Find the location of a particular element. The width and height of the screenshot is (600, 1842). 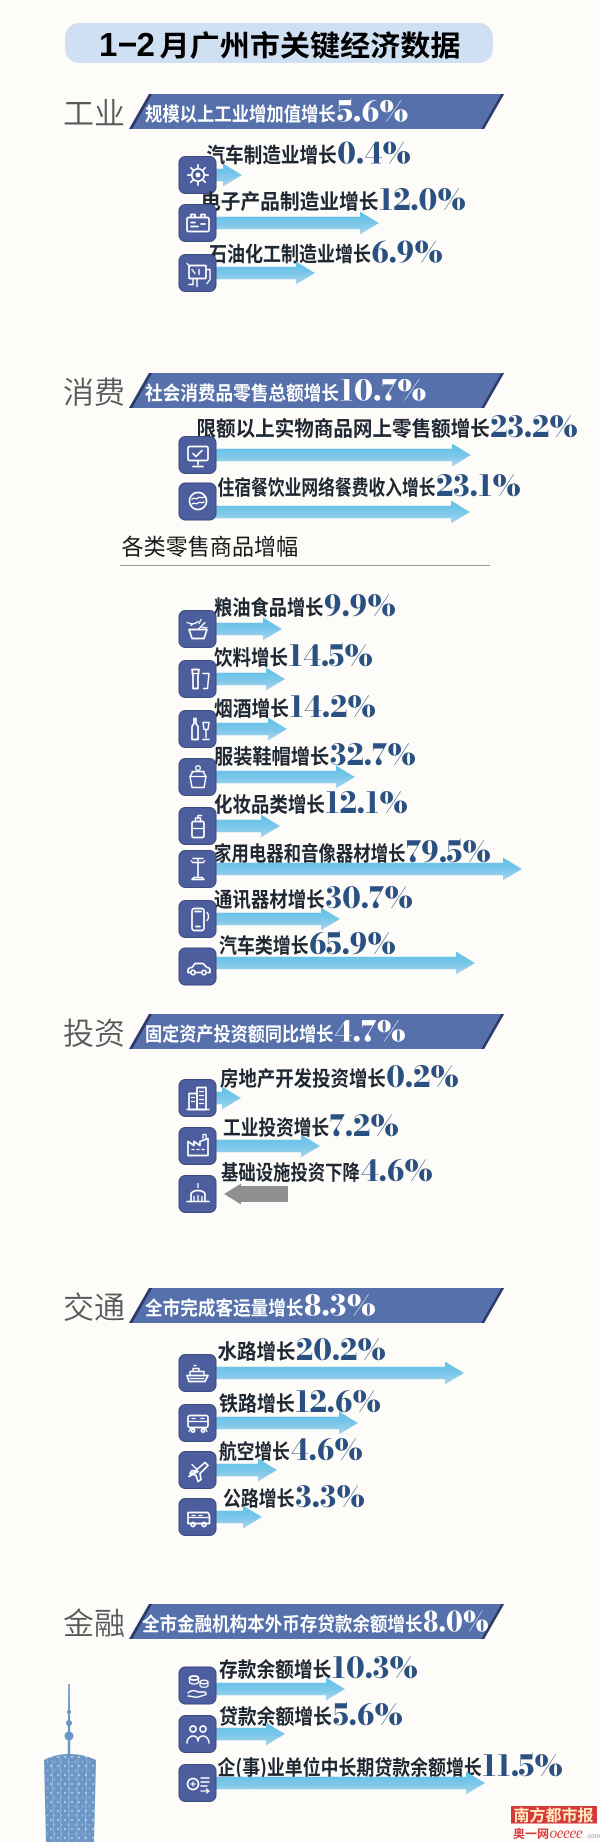

svg-text: 2 is located at coordinates (146, 44).